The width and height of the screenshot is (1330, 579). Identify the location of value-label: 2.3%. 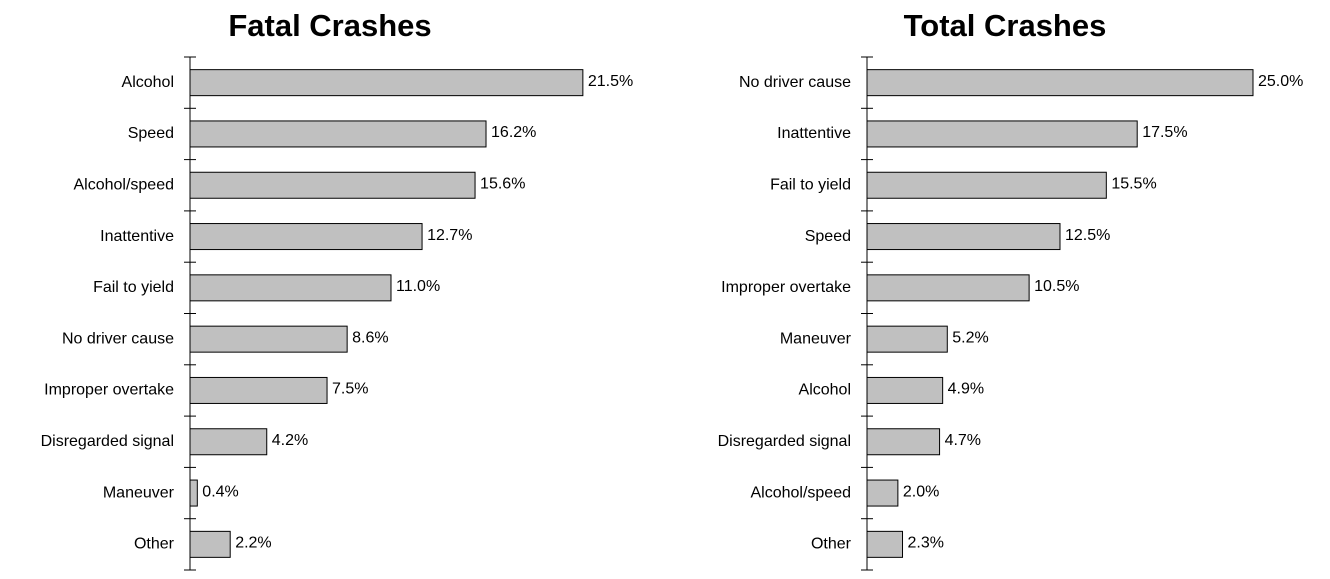
(926, 543).